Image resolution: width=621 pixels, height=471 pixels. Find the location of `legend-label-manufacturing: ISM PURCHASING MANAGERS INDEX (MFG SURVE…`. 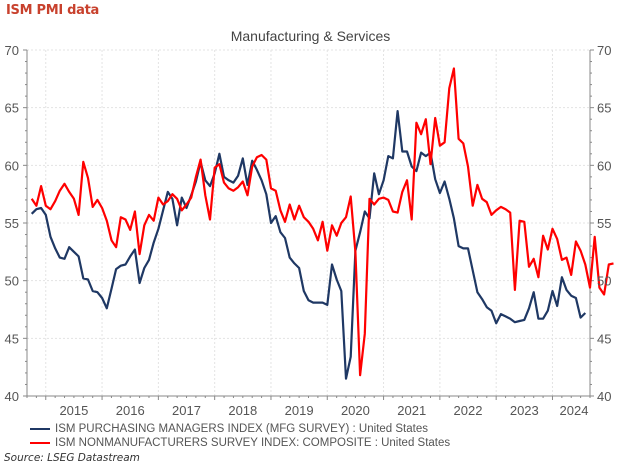

legend-label-manufacturing: ISM PURCHASING MANAGERS INDEX (MFG SURVE… is located at coordinates (241, 429).